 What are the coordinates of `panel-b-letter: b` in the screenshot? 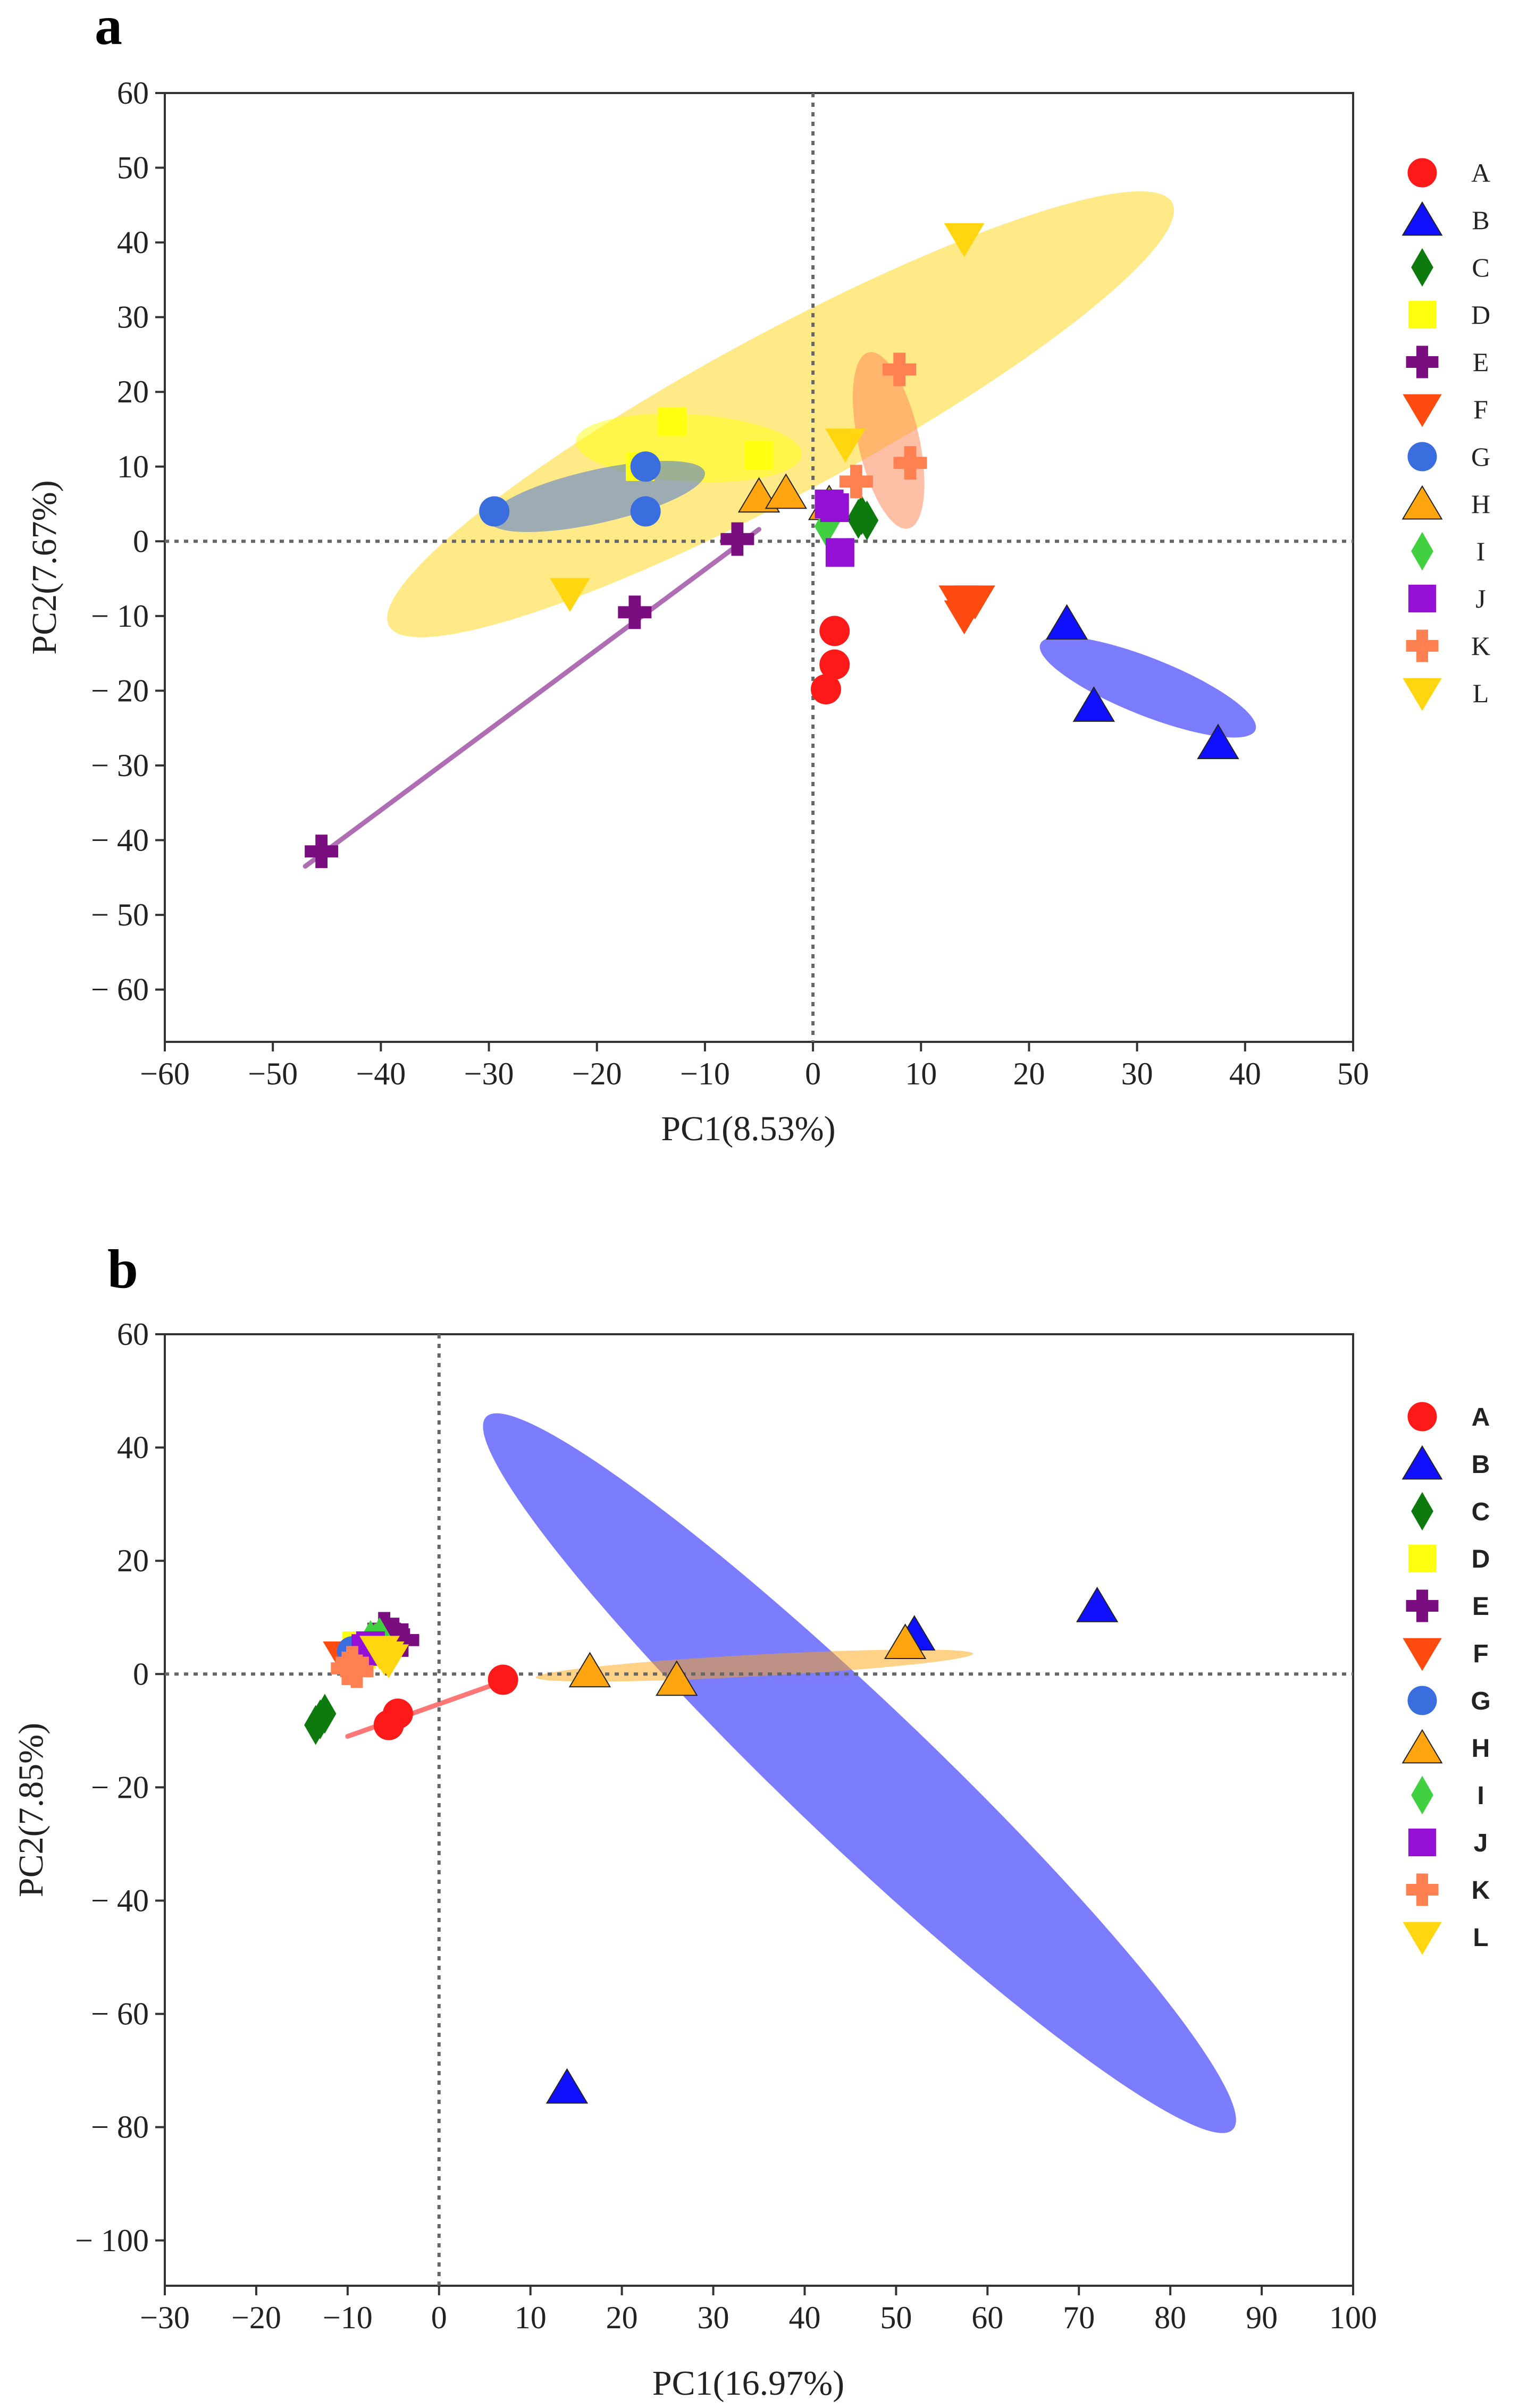 It's located at (122, 1269).